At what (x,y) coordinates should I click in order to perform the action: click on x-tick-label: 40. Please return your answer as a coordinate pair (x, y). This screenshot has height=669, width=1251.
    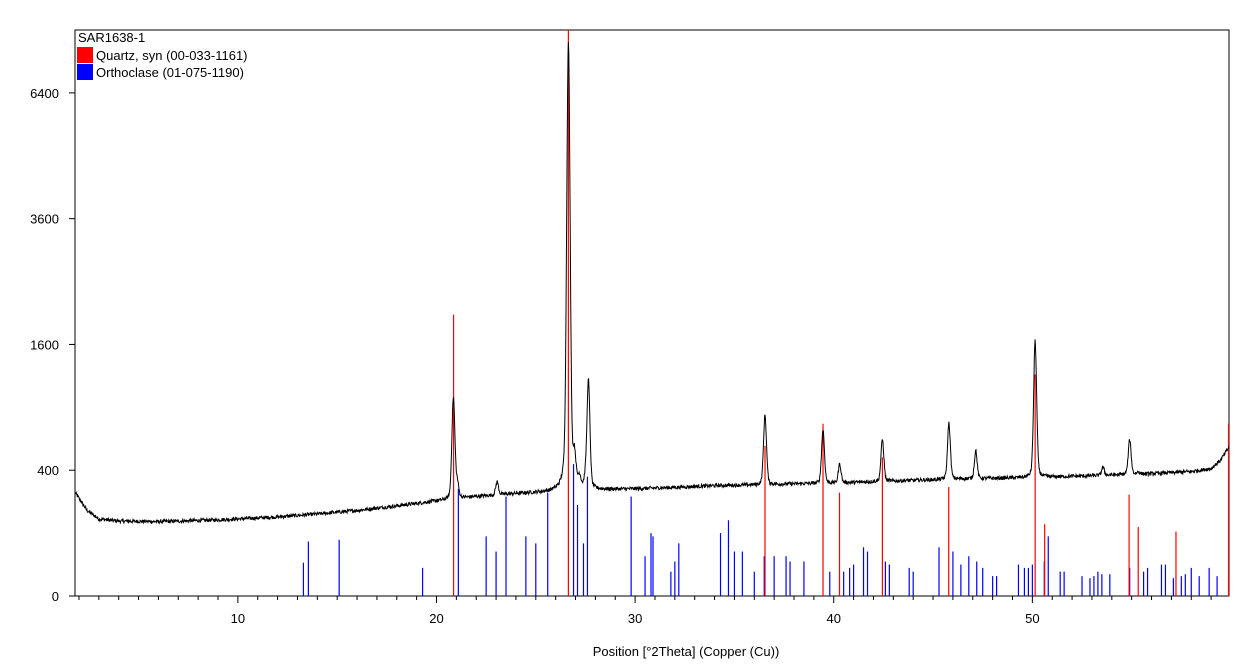
    Looking at the image, I should click on (834, 618).